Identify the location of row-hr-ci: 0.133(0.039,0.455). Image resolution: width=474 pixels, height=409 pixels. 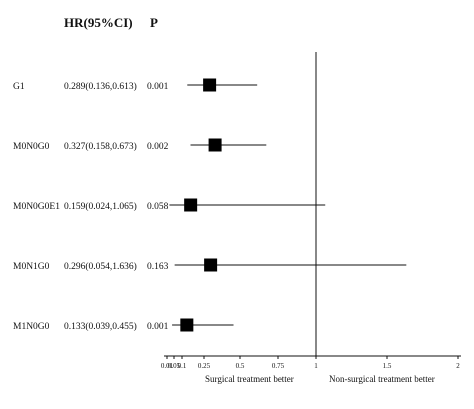
(100, 326).